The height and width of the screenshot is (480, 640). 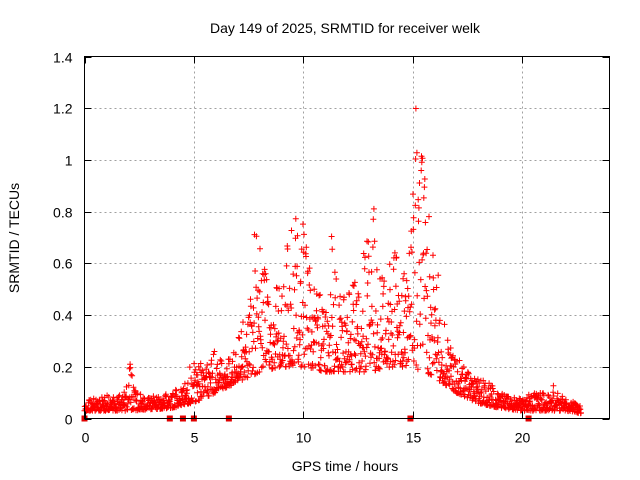 What do you see at coordinates (69, 420) in the screenshot?
I see `y-tick-label: 0` at bounding box center [69, 420].